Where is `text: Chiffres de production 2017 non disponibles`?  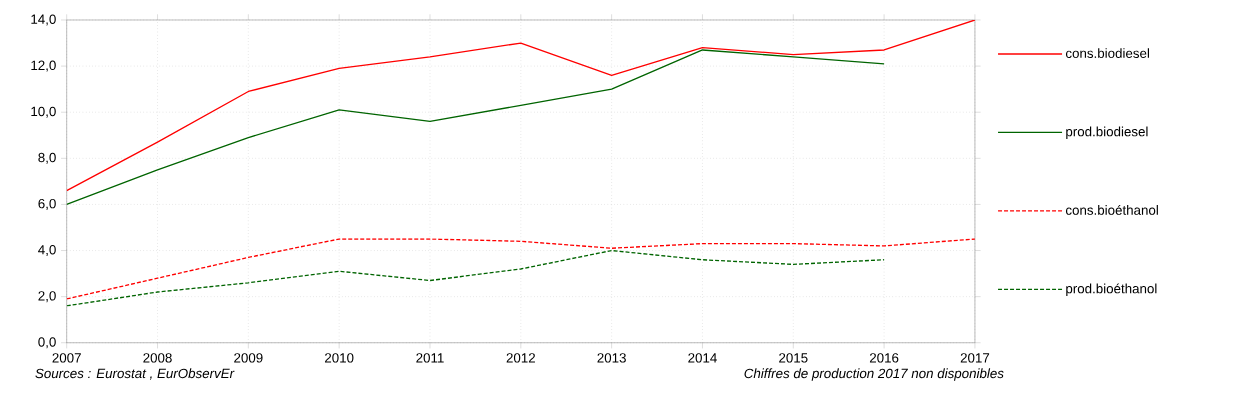
text: Chiffres de production 2017 non disponibles is located at coordinates (874, 374).